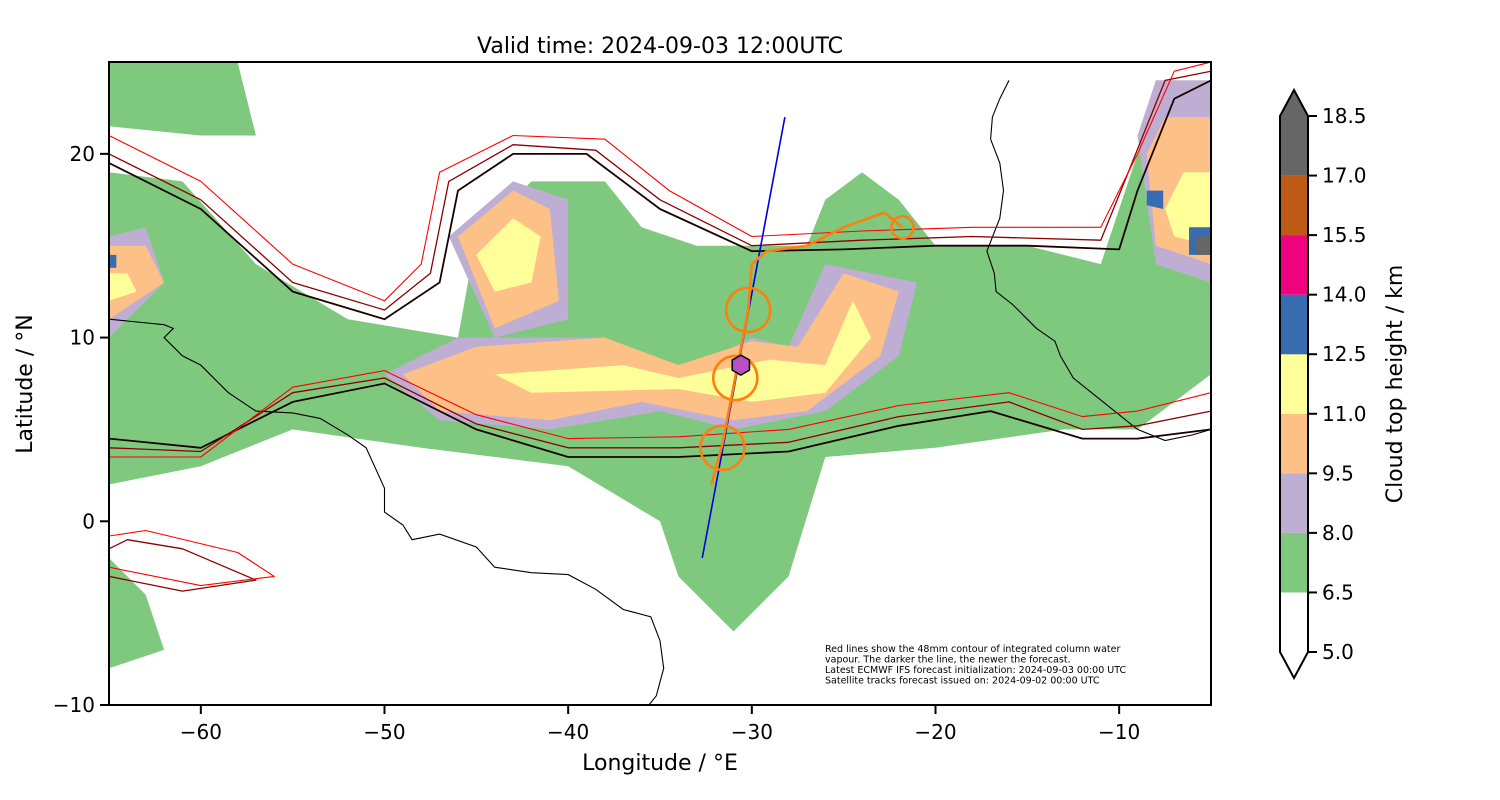 Image resolution: width=1500 pixels, height=800 pixels. I want to click on hexagon-marker, so click(741, 365).